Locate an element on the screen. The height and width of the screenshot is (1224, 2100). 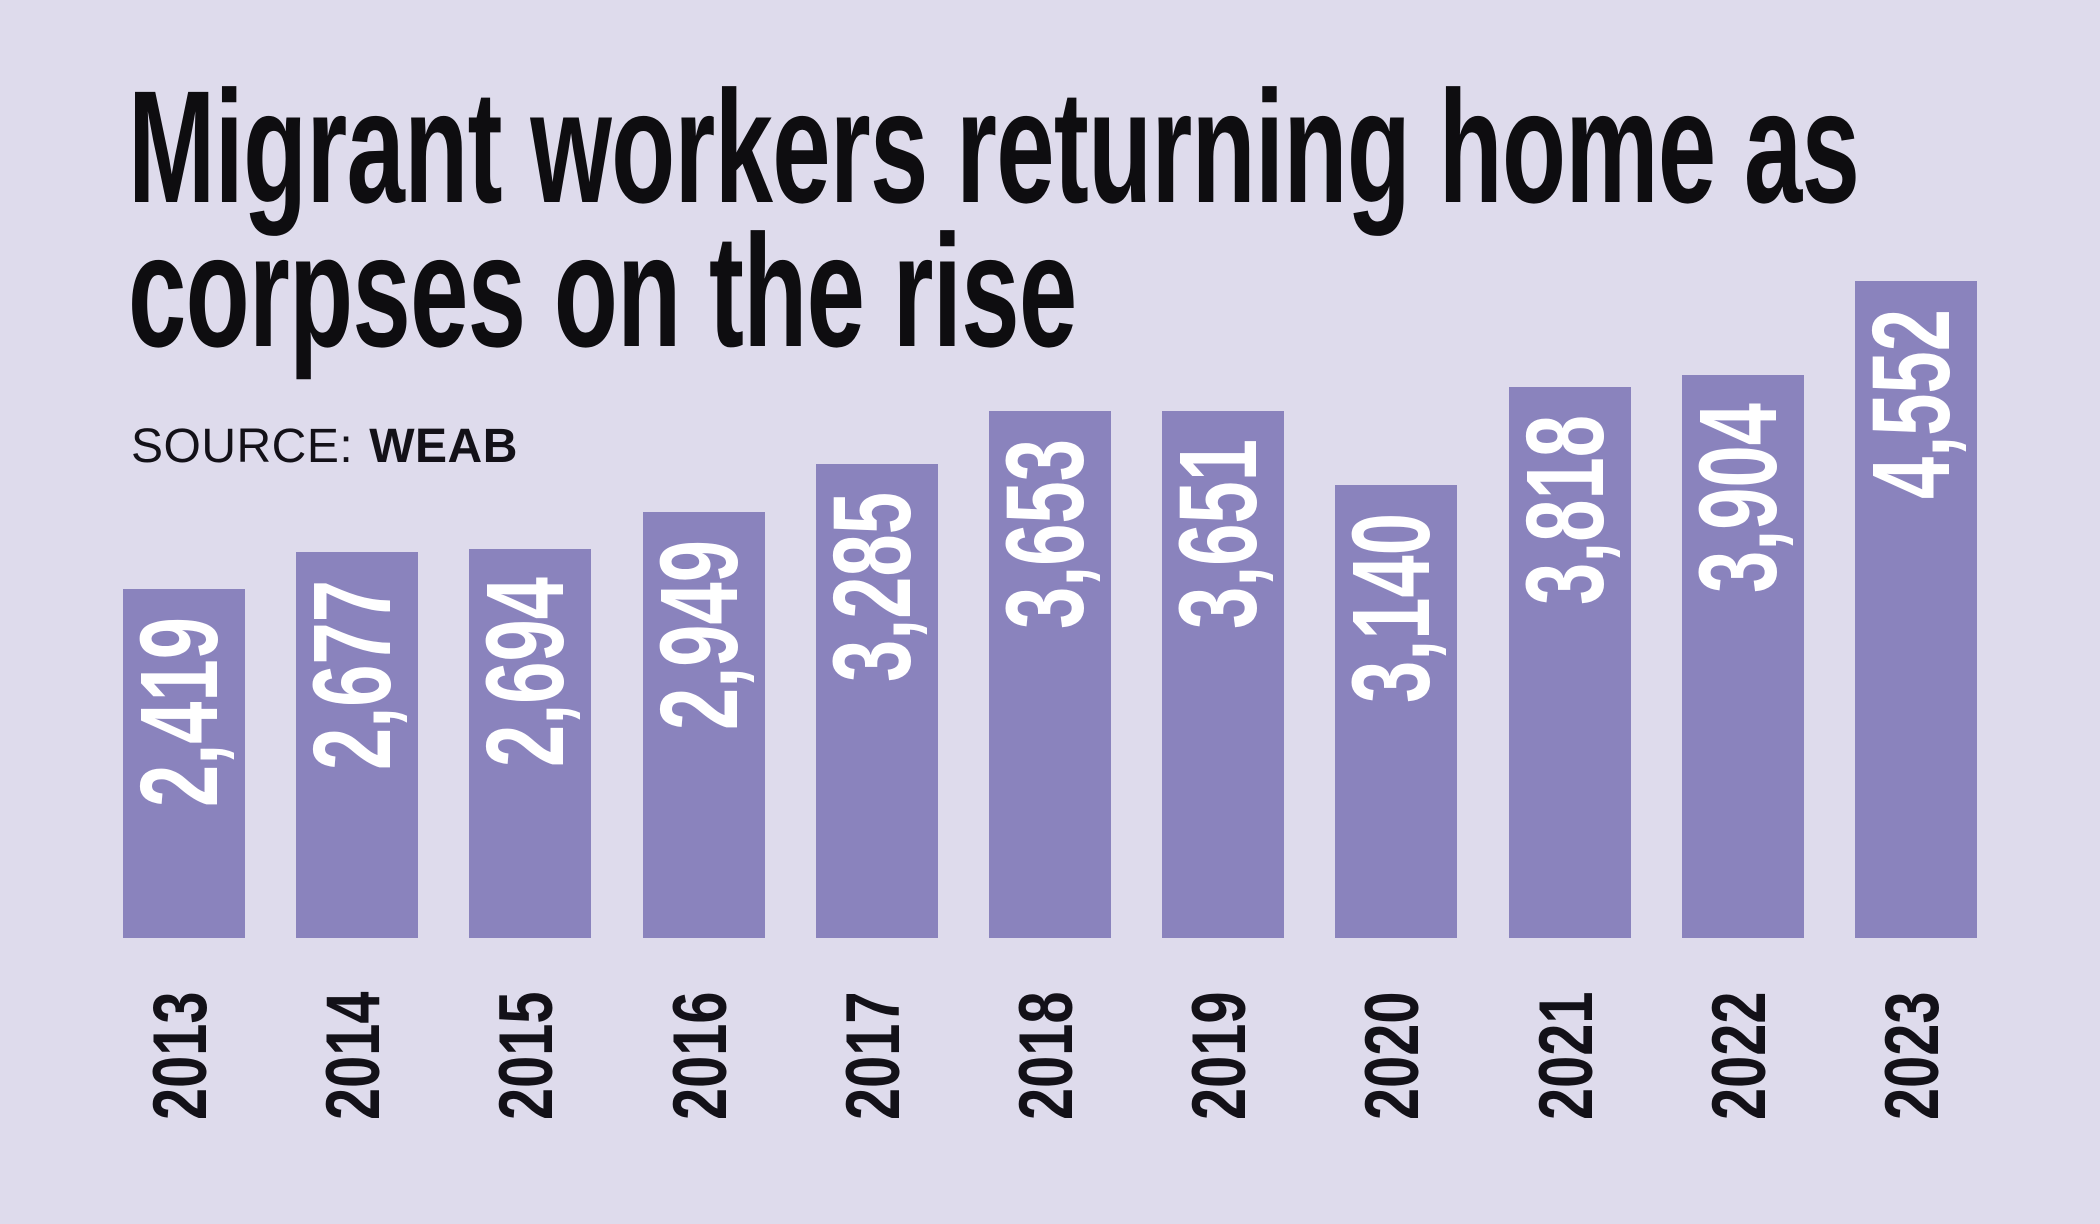
source-note: SOURCE: WEAB is located at coordinates (324, 447).